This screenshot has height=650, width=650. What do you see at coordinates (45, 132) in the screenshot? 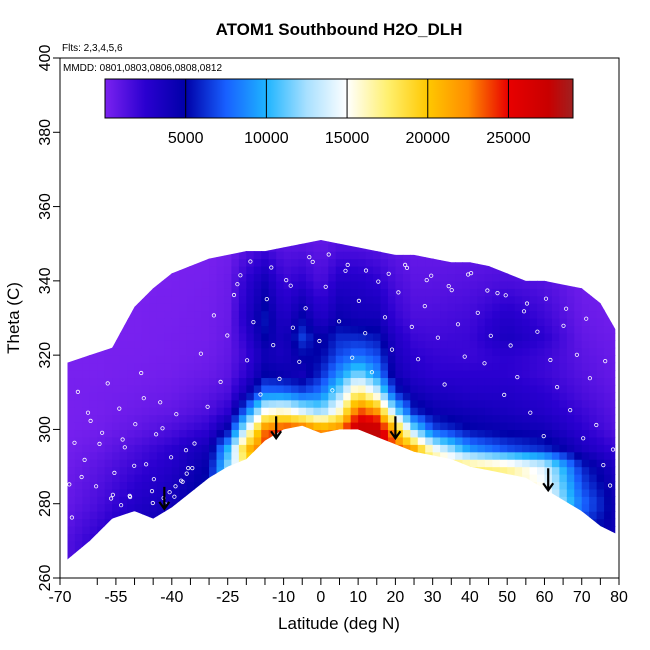
I see `y-tick-label: 380` at bounding box center [45, 132].